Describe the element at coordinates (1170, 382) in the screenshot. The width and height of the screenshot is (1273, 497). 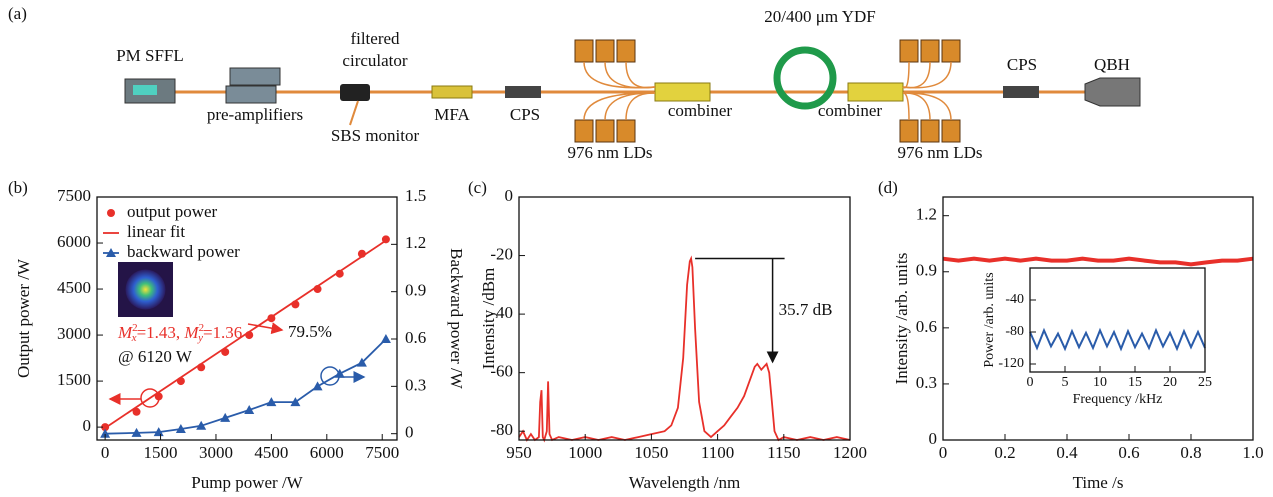
I see `x-tick-label: 20` at that location.